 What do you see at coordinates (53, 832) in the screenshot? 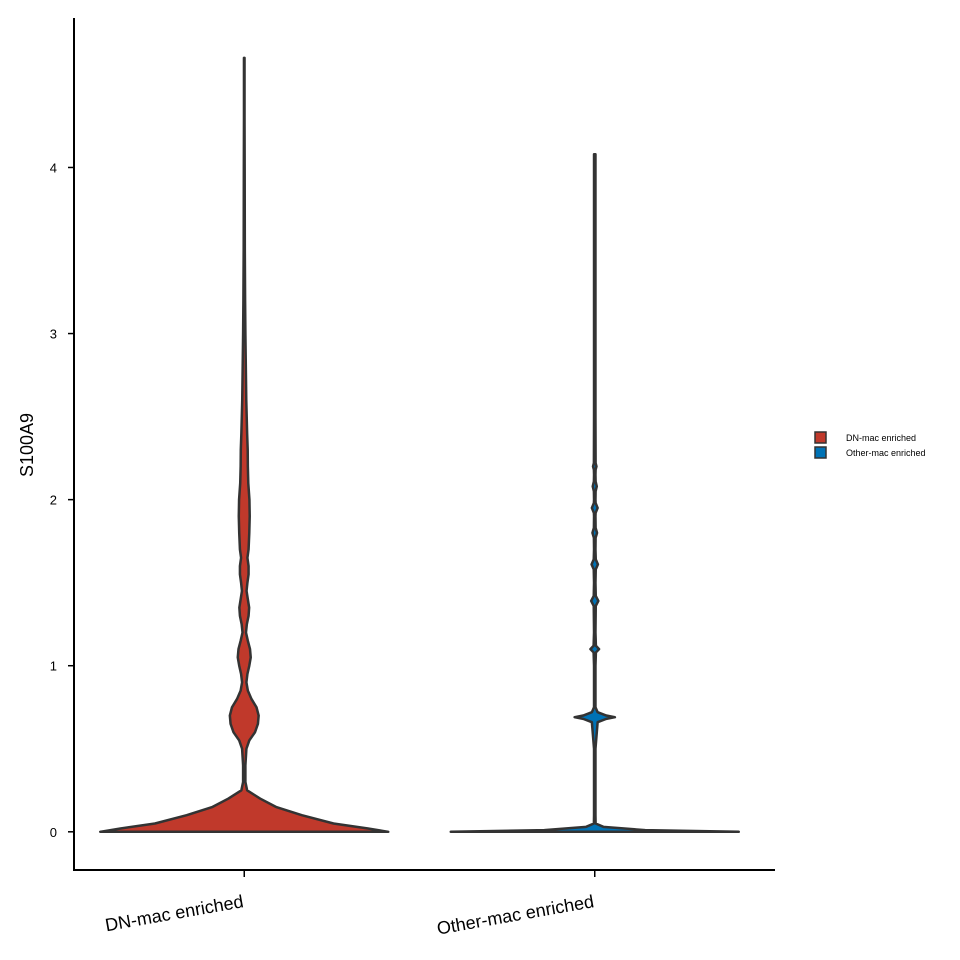
I see `y-tick-label: 0` at bounding box center [53, 832].